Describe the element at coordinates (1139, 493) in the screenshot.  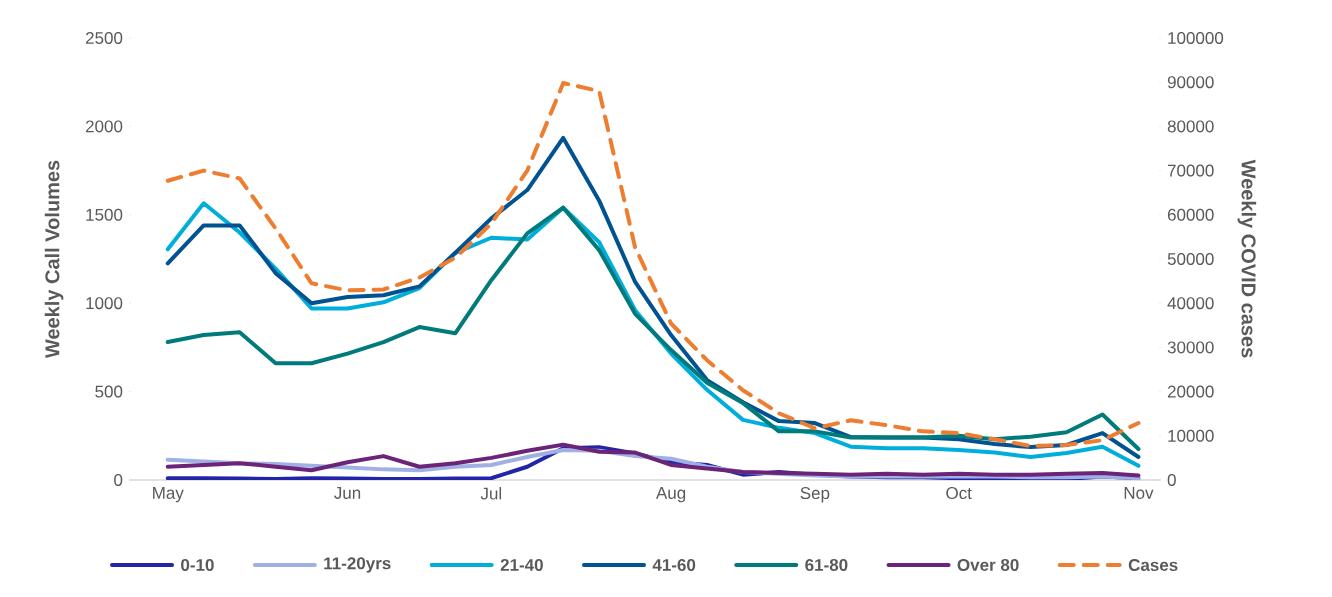
I see `x-tick-label: Nov` at that location.